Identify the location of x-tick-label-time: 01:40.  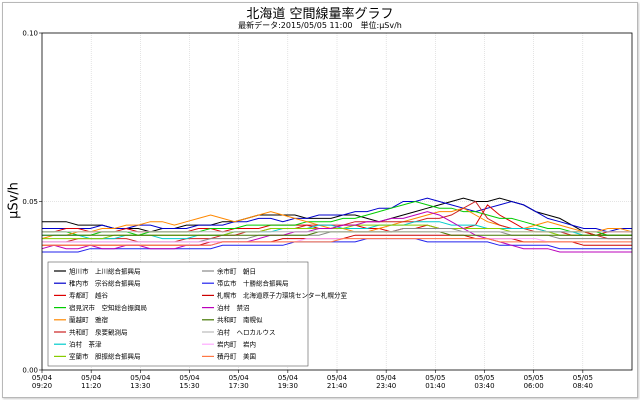
(435, 386).